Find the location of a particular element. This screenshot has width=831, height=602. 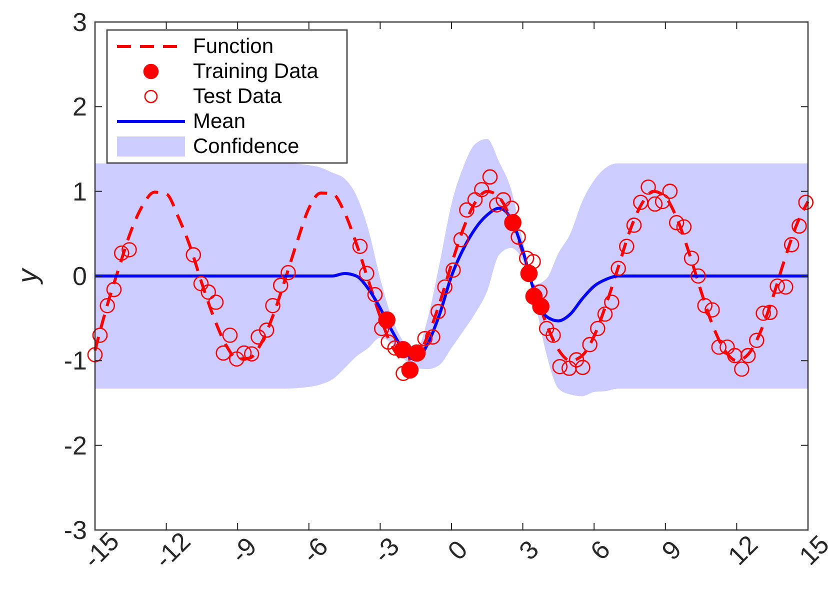

y-tick-label: -2 is located at coordinates (75, 445).